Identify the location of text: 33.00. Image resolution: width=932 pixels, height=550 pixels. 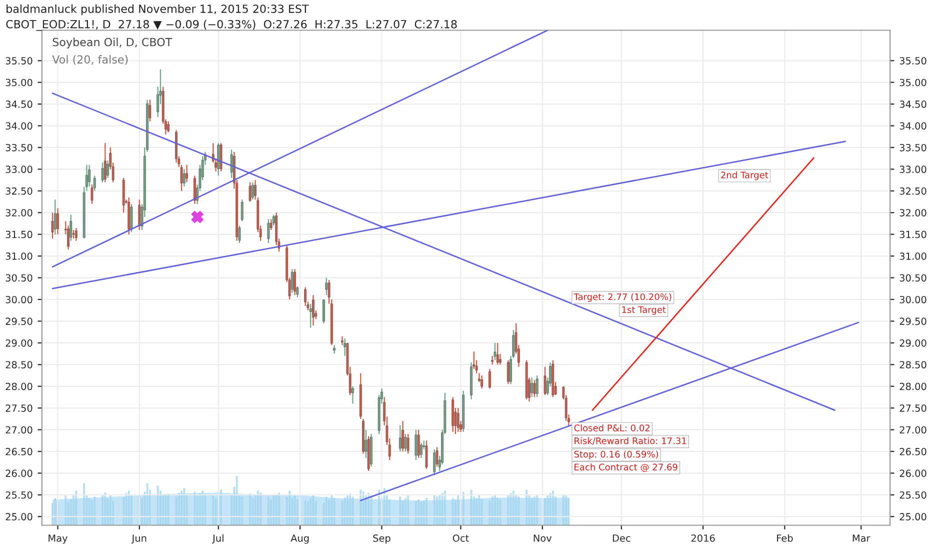
(913, 170).